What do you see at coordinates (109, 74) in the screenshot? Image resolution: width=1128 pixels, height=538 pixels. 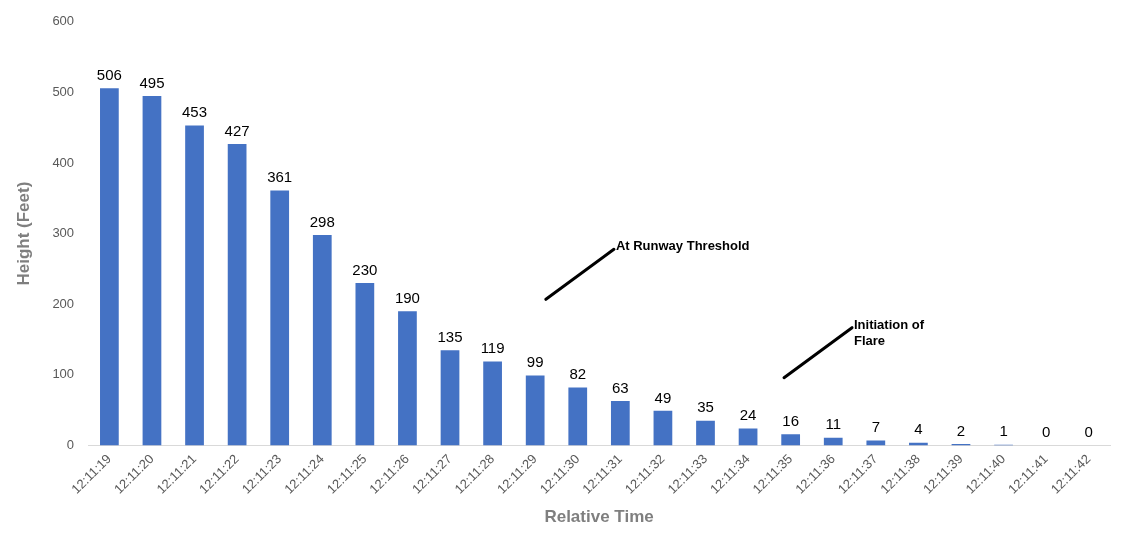 I see `data-label: 506` at bounding box center [109, 74].